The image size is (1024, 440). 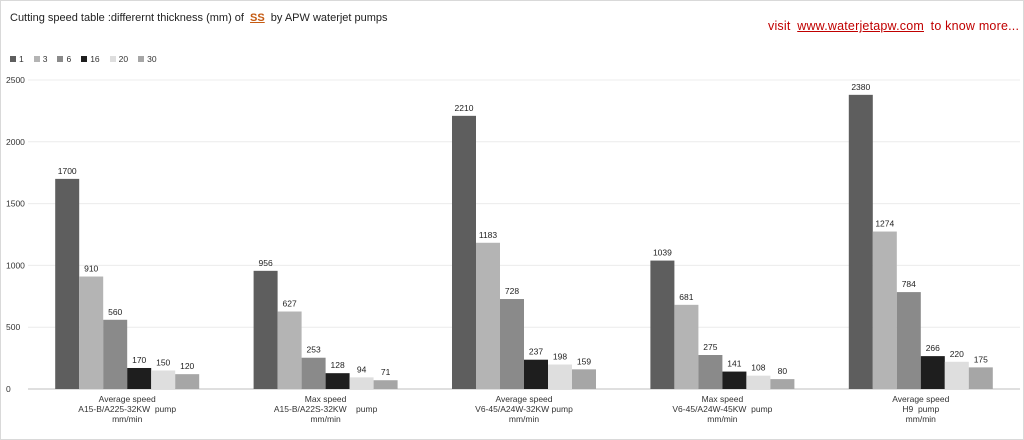 What do you see at coordinates (15, 80) in the screenshot?
I see `y-tick-label: 2500` at bounding box center [15, 80].